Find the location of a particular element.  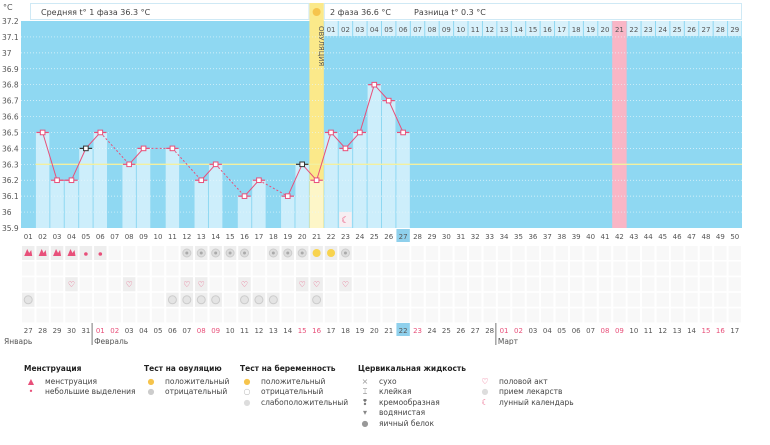

calendar-date: 15 is located at coordinates (302, 331).